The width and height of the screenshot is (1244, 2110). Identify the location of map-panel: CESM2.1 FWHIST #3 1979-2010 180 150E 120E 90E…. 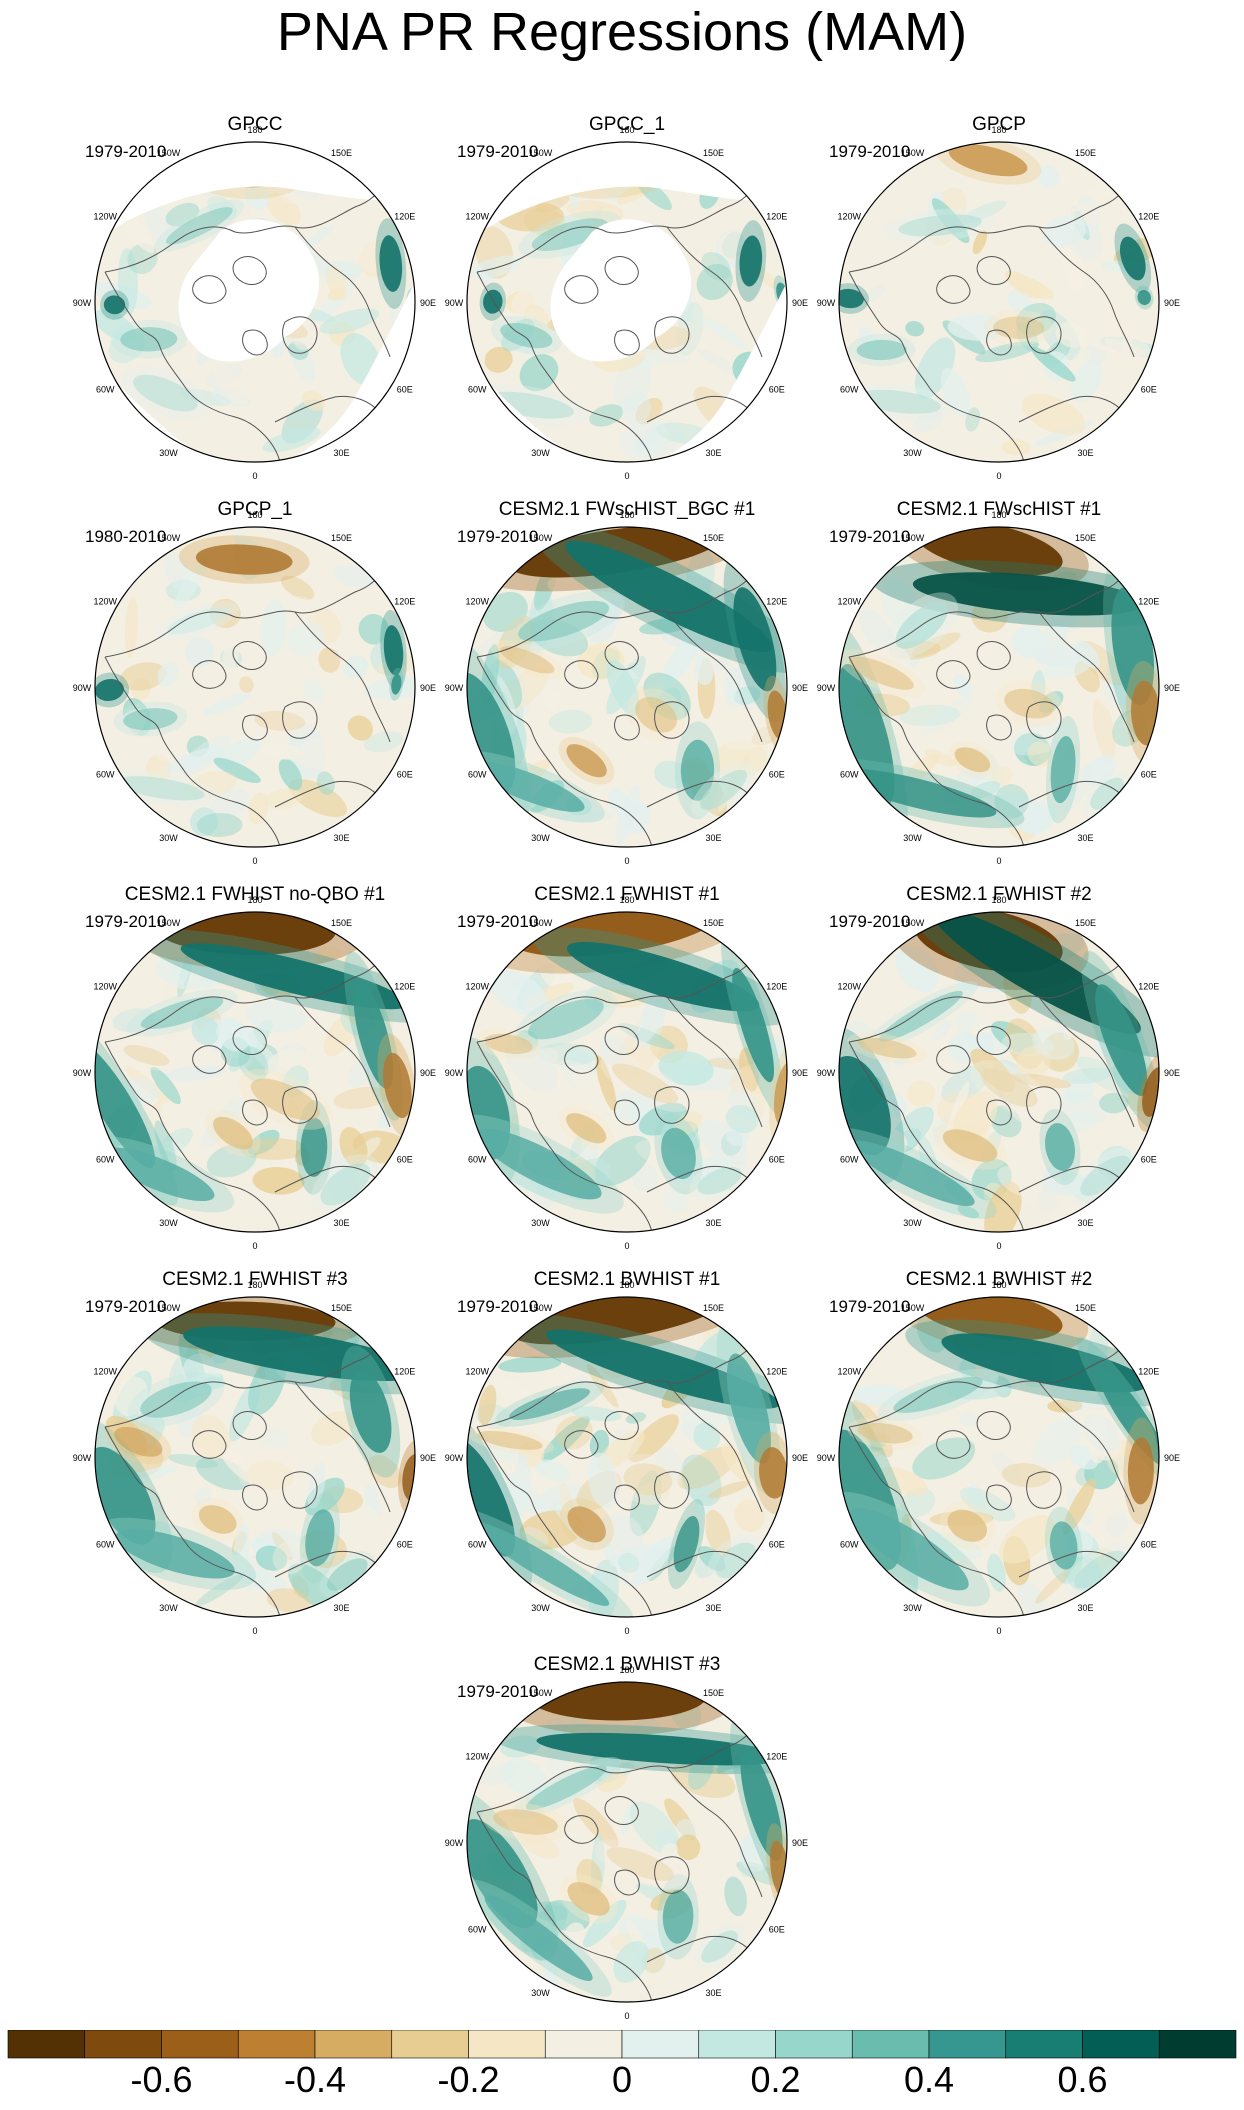
(254, 1452).